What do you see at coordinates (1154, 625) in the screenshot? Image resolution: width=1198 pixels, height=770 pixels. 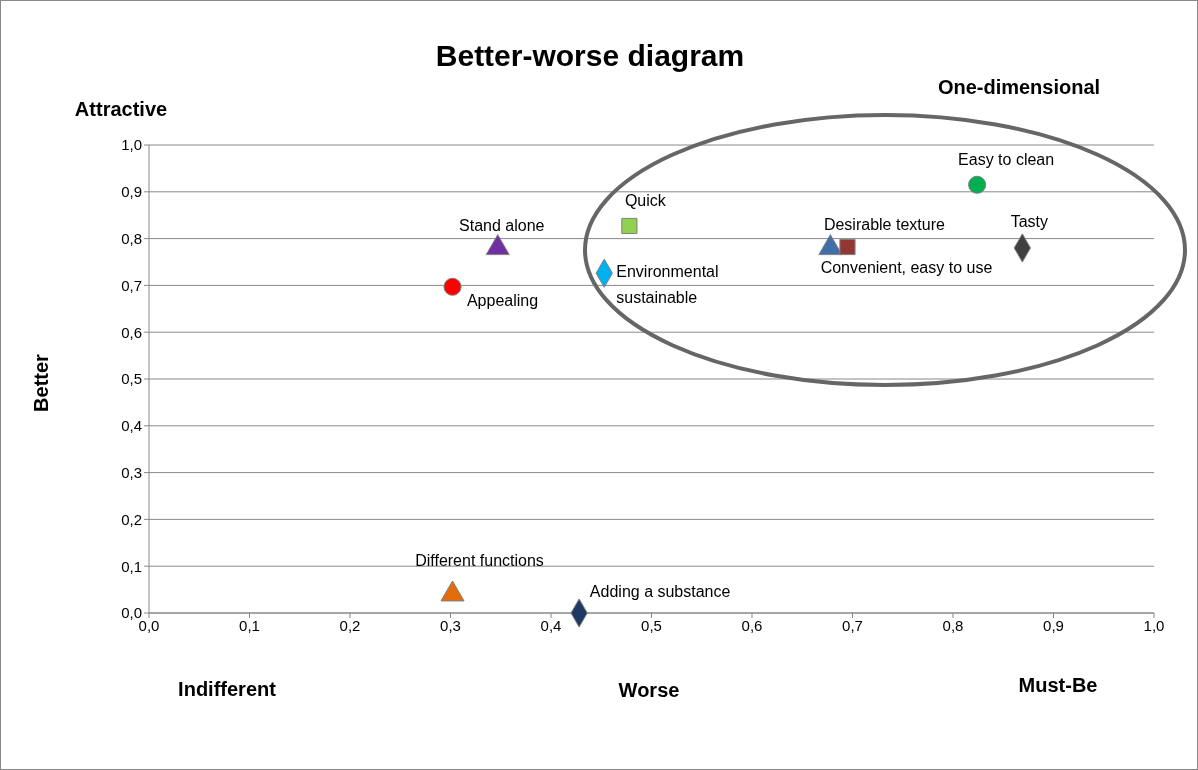 I see `x-tick-label: 1,0` at bounding box center [1154, 625].